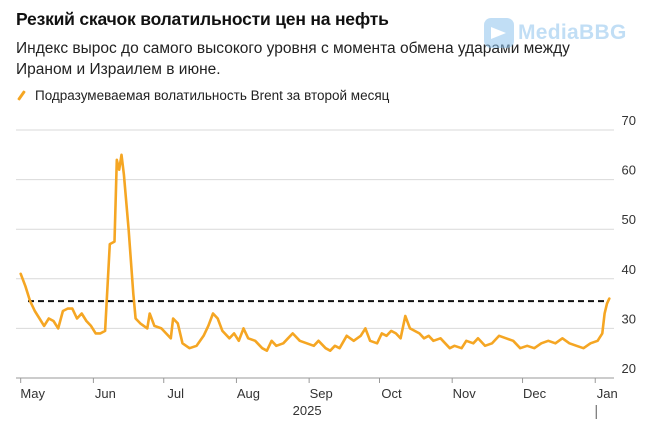  Describe the element at coordinates (499, 33) in the screenshot. I see `telegram-logo-icon` at that location.